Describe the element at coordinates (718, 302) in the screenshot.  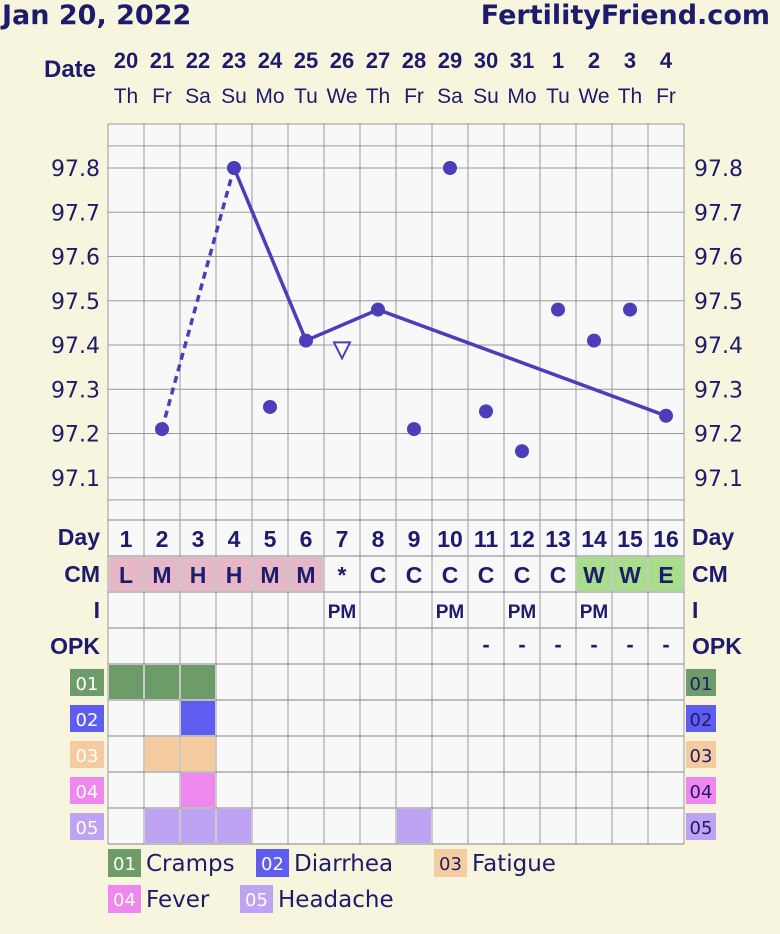
I see `y-tick-label-right: 97.5` at that location.